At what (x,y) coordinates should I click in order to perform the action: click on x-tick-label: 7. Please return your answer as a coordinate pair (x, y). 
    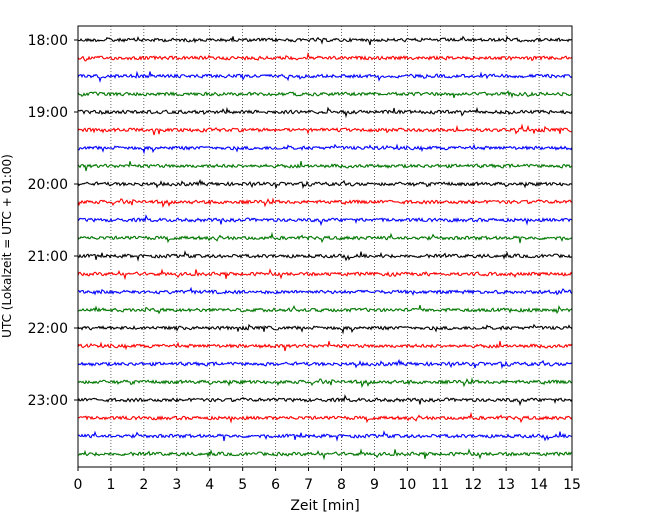
    Looking at the image, I should click on (308, 485).